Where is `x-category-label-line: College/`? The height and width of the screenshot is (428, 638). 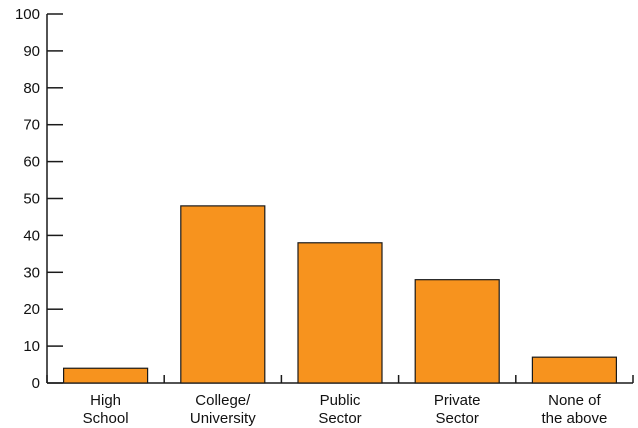 x-category-label-line: College/ is located at coordinates (223, 400).